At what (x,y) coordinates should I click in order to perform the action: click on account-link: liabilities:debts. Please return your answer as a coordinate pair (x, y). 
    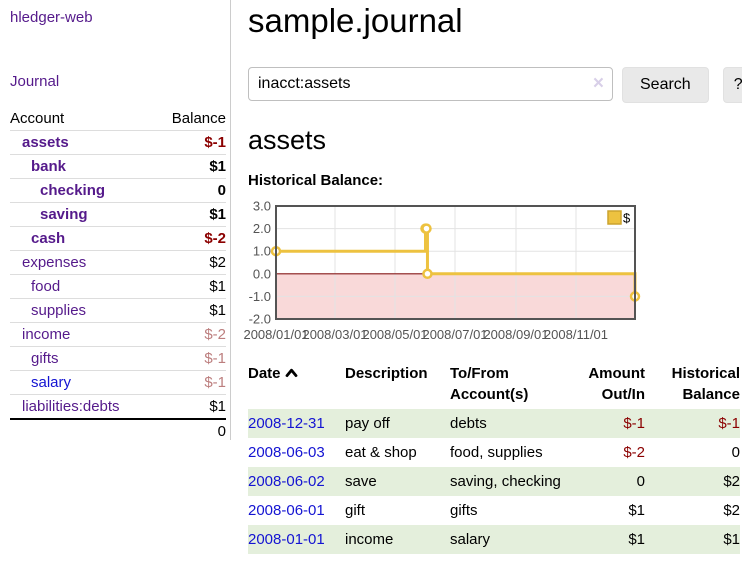
    Looking at the image, I should click on (71, 406).